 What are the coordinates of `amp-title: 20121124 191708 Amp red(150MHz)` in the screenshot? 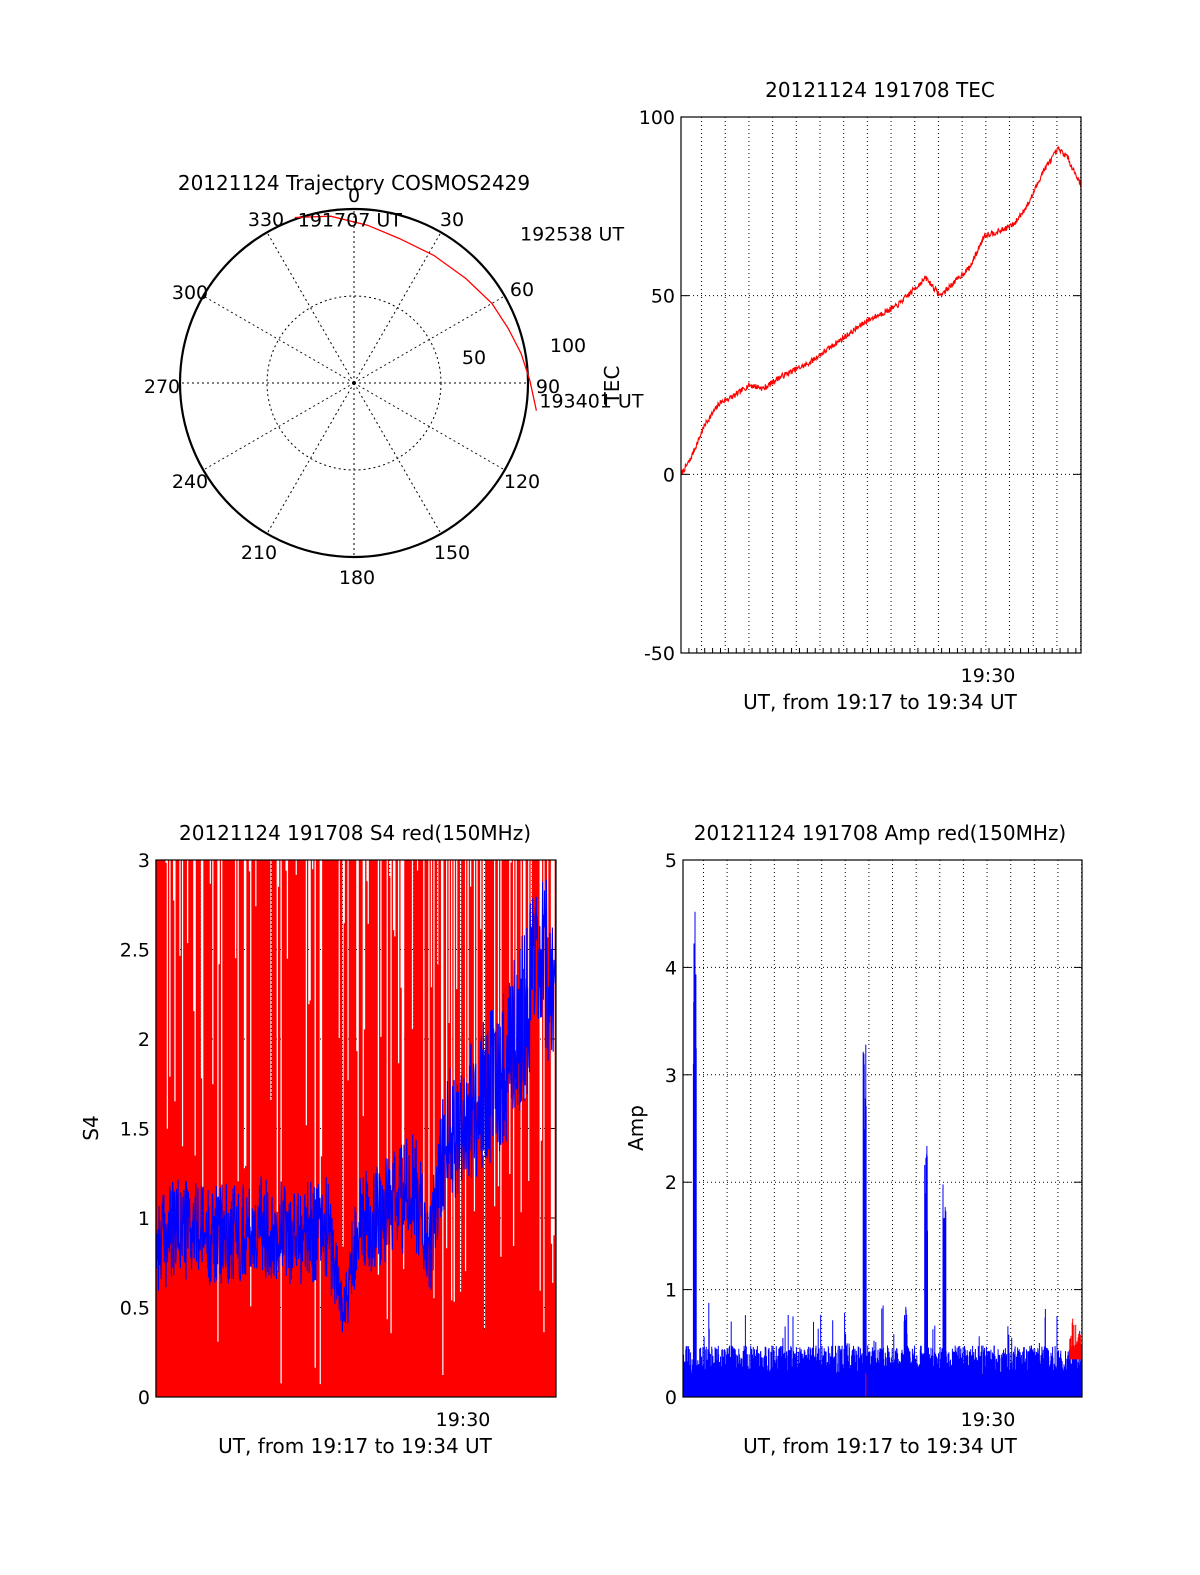 It's located at (880, 833).